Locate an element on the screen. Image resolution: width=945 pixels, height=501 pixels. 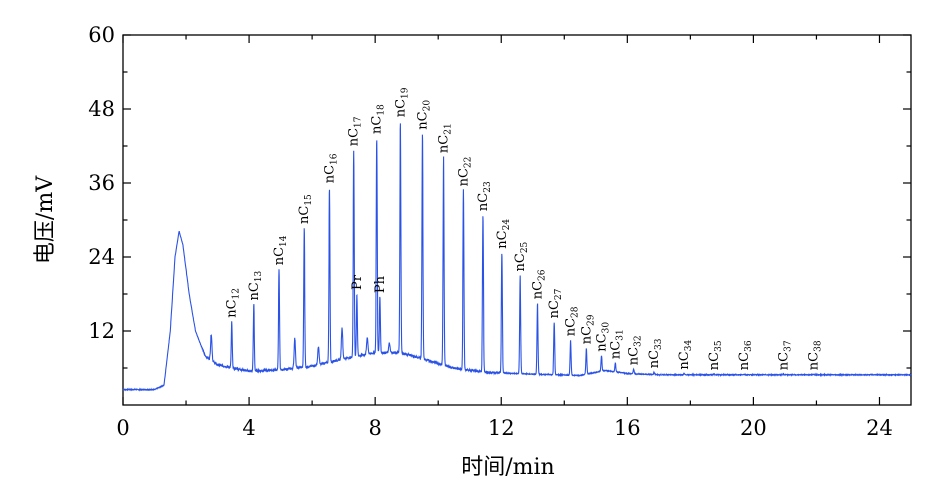
peak-label-nc28: nC28 is located at coordinates (572, 321).